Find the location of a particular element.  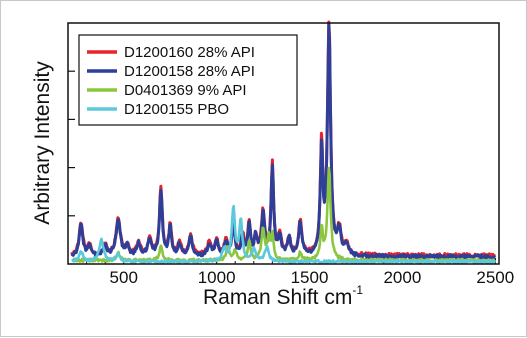

legend-entry: D1200155 PBO is located at coordinates (176, 109).